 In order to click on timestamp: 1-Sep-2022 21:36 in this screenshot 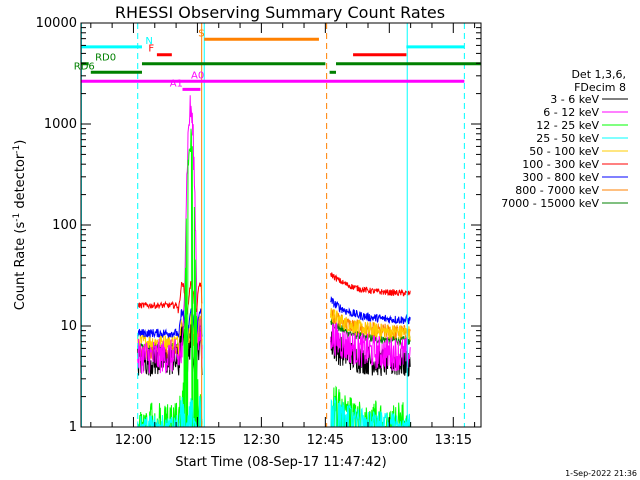, I will do `click(601, 473)`.